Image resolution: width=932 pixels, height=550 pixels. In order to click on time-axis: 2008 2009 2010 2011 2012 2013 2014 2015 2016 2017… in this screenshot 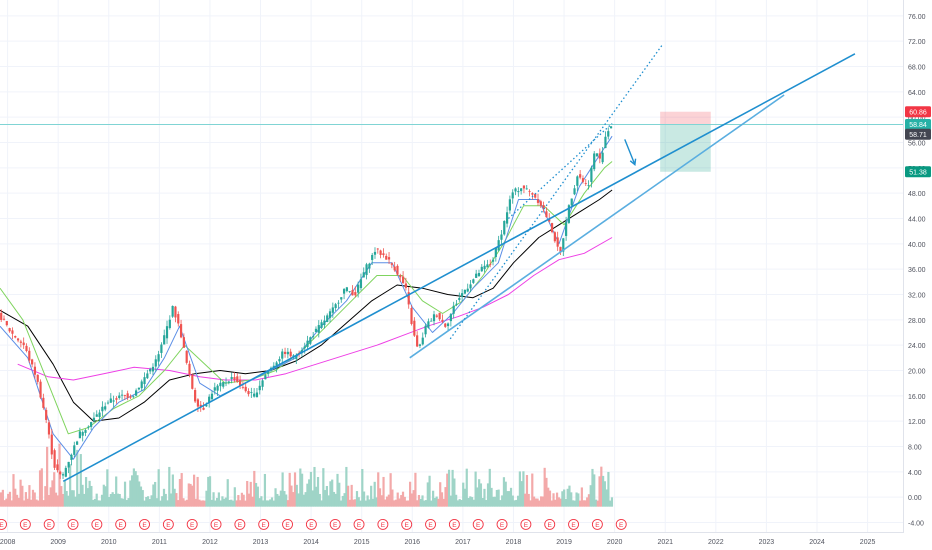, I will do `click(437, 542)`.